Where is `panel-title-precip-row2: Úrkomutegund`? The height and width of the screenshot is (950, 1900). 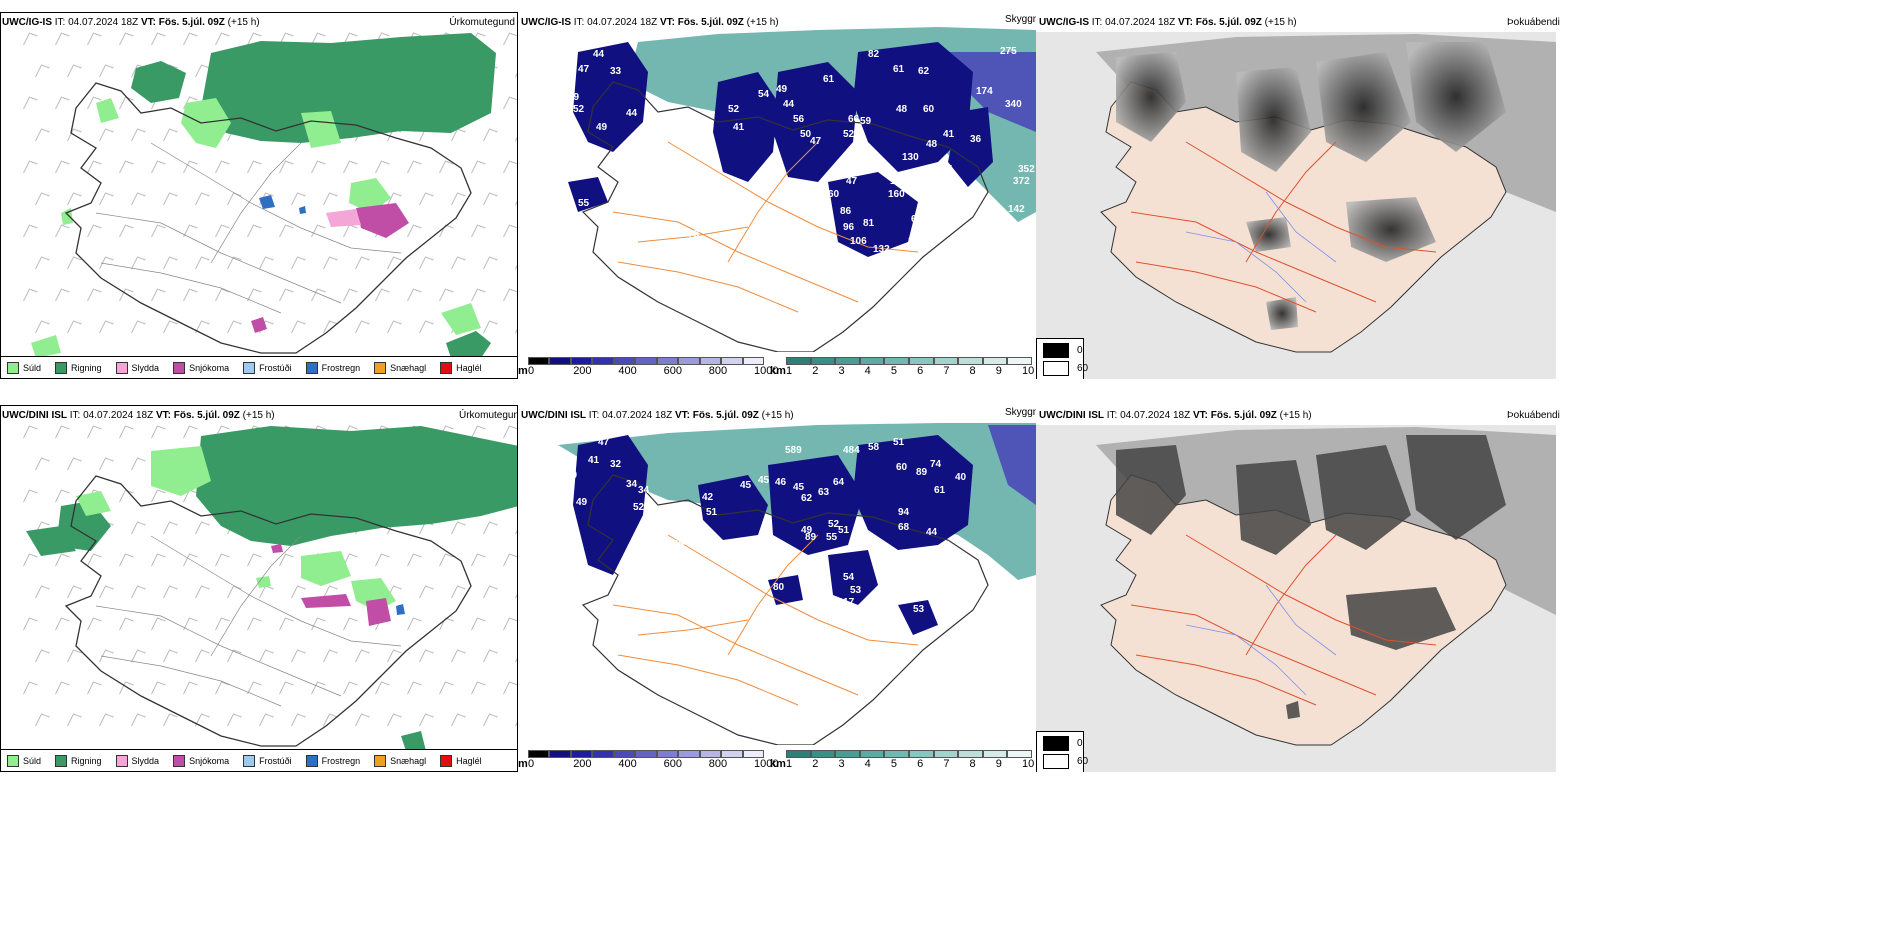
panel-title-precip-row2: Úrkomutegund is located at coordinates (492, 415).